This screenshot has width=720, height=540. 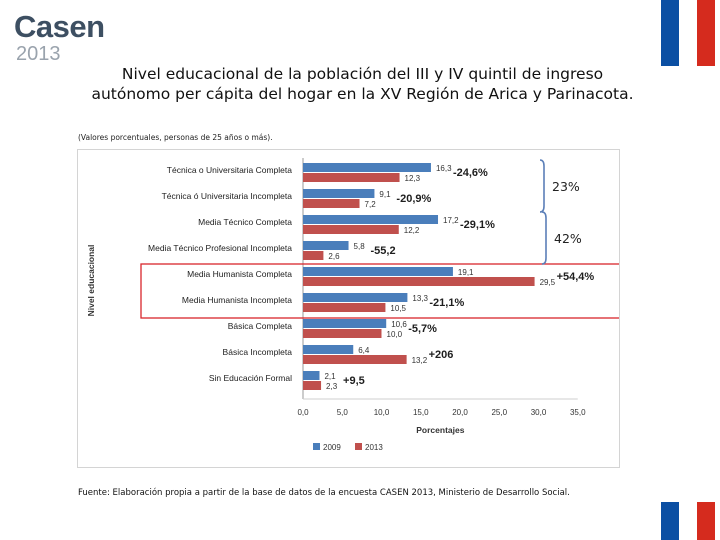 I want to click on change-annotation: +206, so click(x=441, y=355).